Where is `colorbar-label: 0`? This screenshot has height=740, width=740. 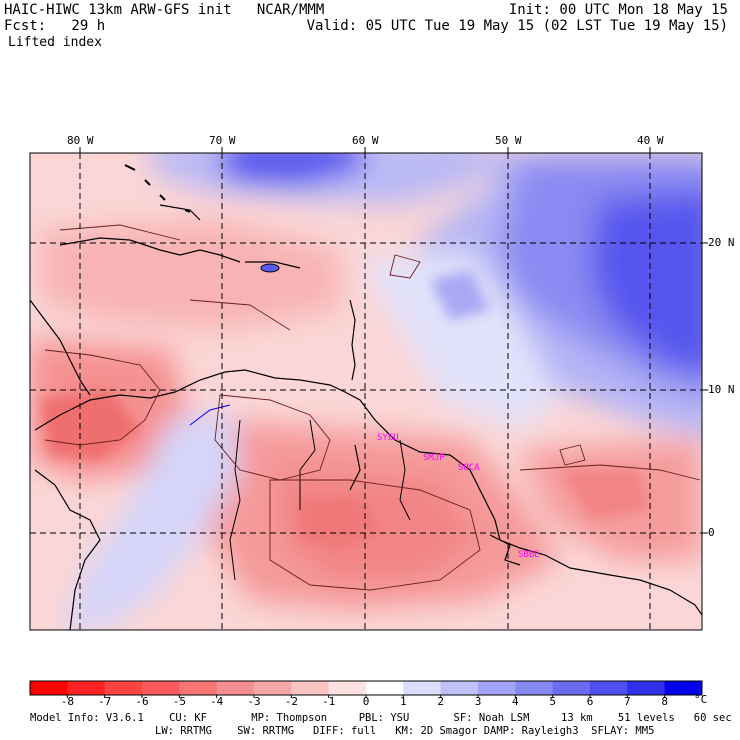 colorbar-label: 0 is located at coordinates (366, 701).